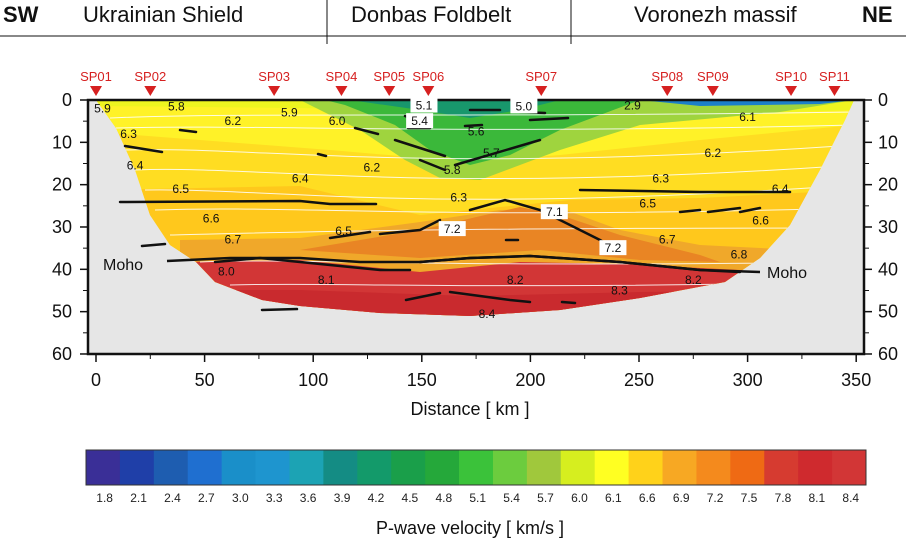 Image resolution: width=906 pixels, height=540 pixels. I want to click on header-region-voronezh-massif: Voronezh massif, so click(716, 14).